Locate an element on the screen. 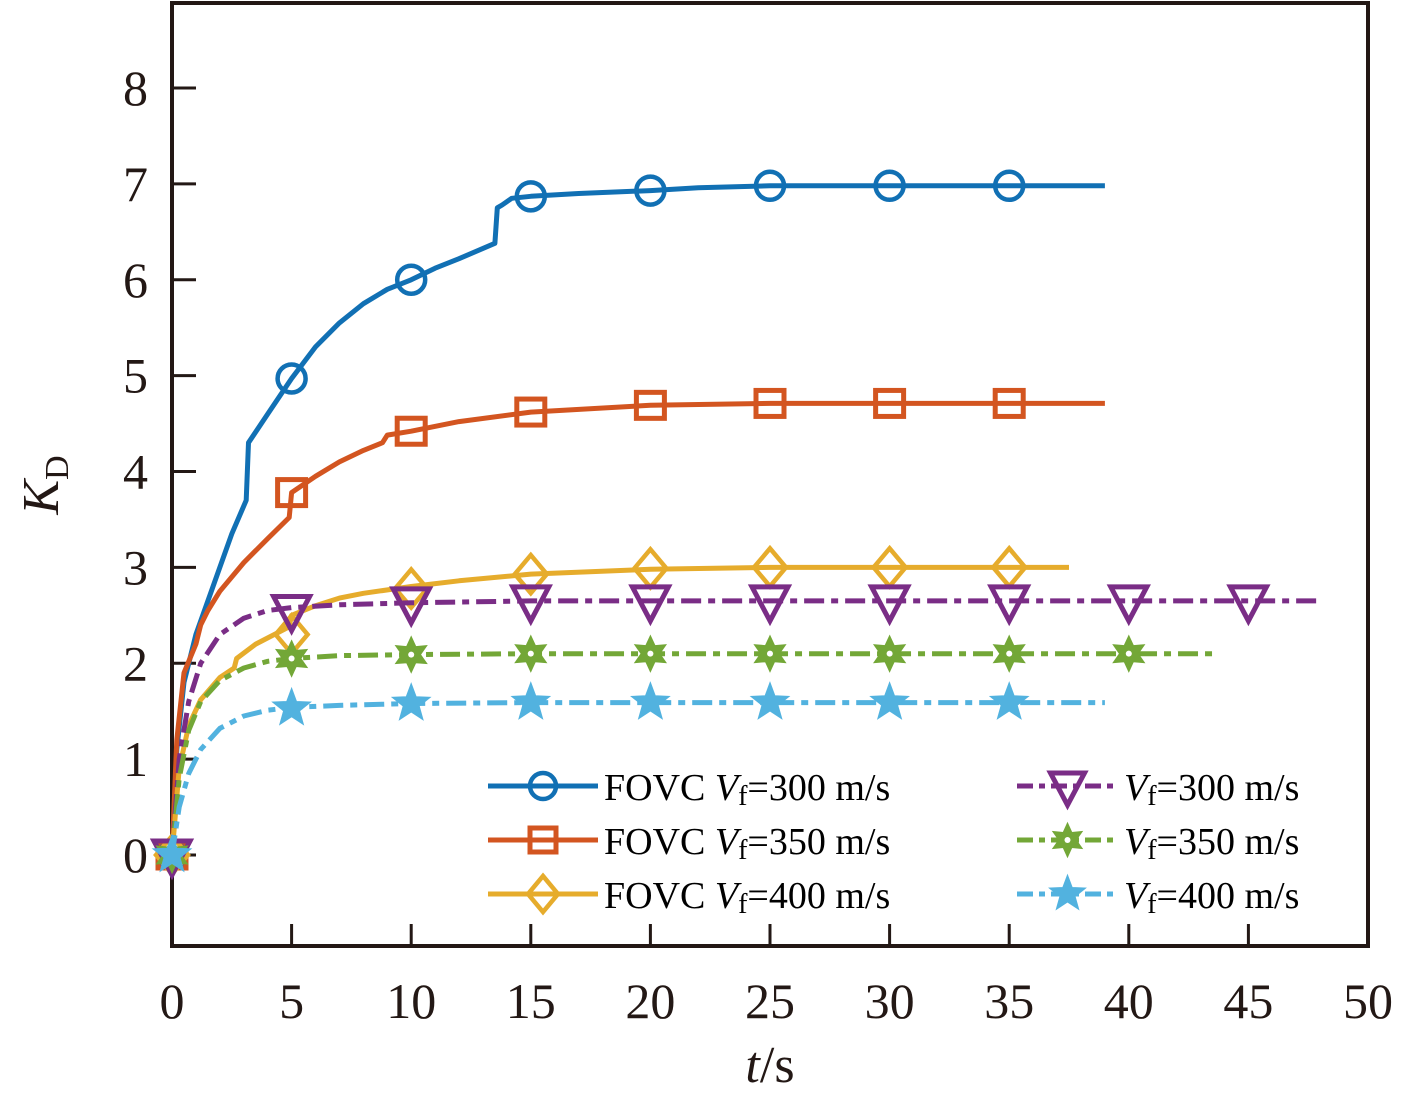 The image size is (1403, 1100). legend-item-6: Vf=400 m/s is located at coordinates (1158, 896).